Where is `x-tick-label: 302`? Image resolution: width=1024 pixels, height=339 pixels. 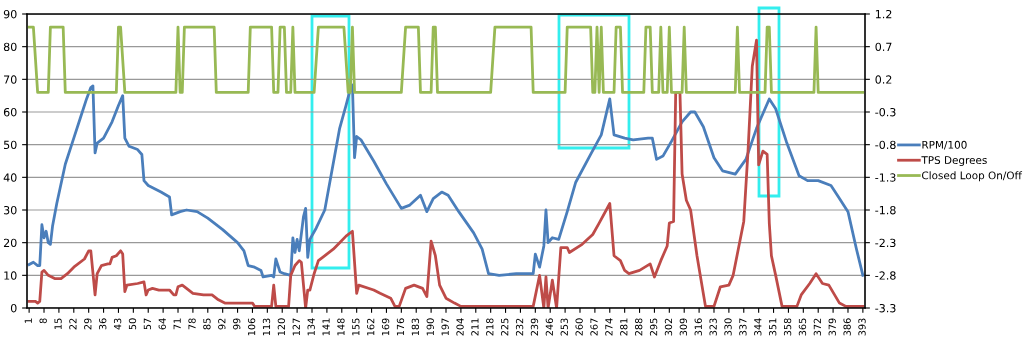 x-tick-label: 302 is located at coordinates (668, 327).